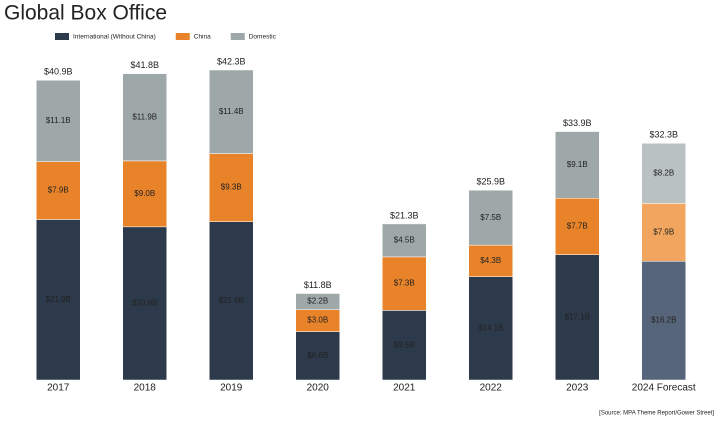 The width and height of the screenshot is (720, 422). Describe the element at coordinates (664, 388) in the screenshot. I see `x-tick-label: 2024 Forecast` at that location.